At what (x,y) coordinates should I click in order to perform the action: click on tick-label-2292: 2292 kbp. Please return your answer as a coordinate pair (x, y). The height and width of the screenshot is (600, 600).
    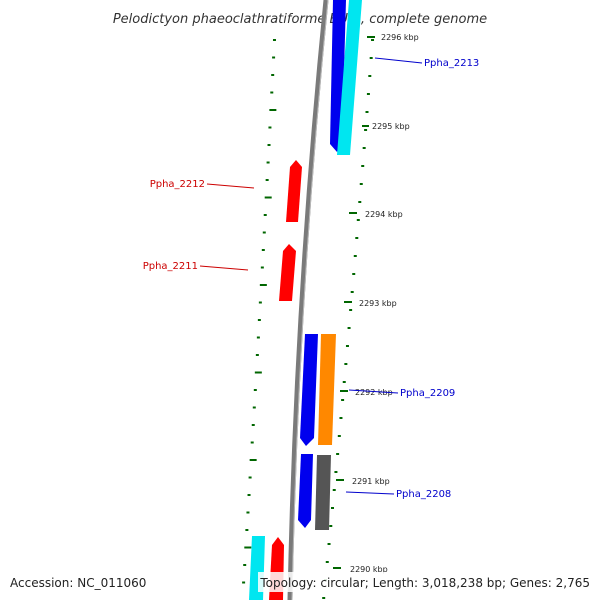
    Looking at the image, I should click on (374, 392).